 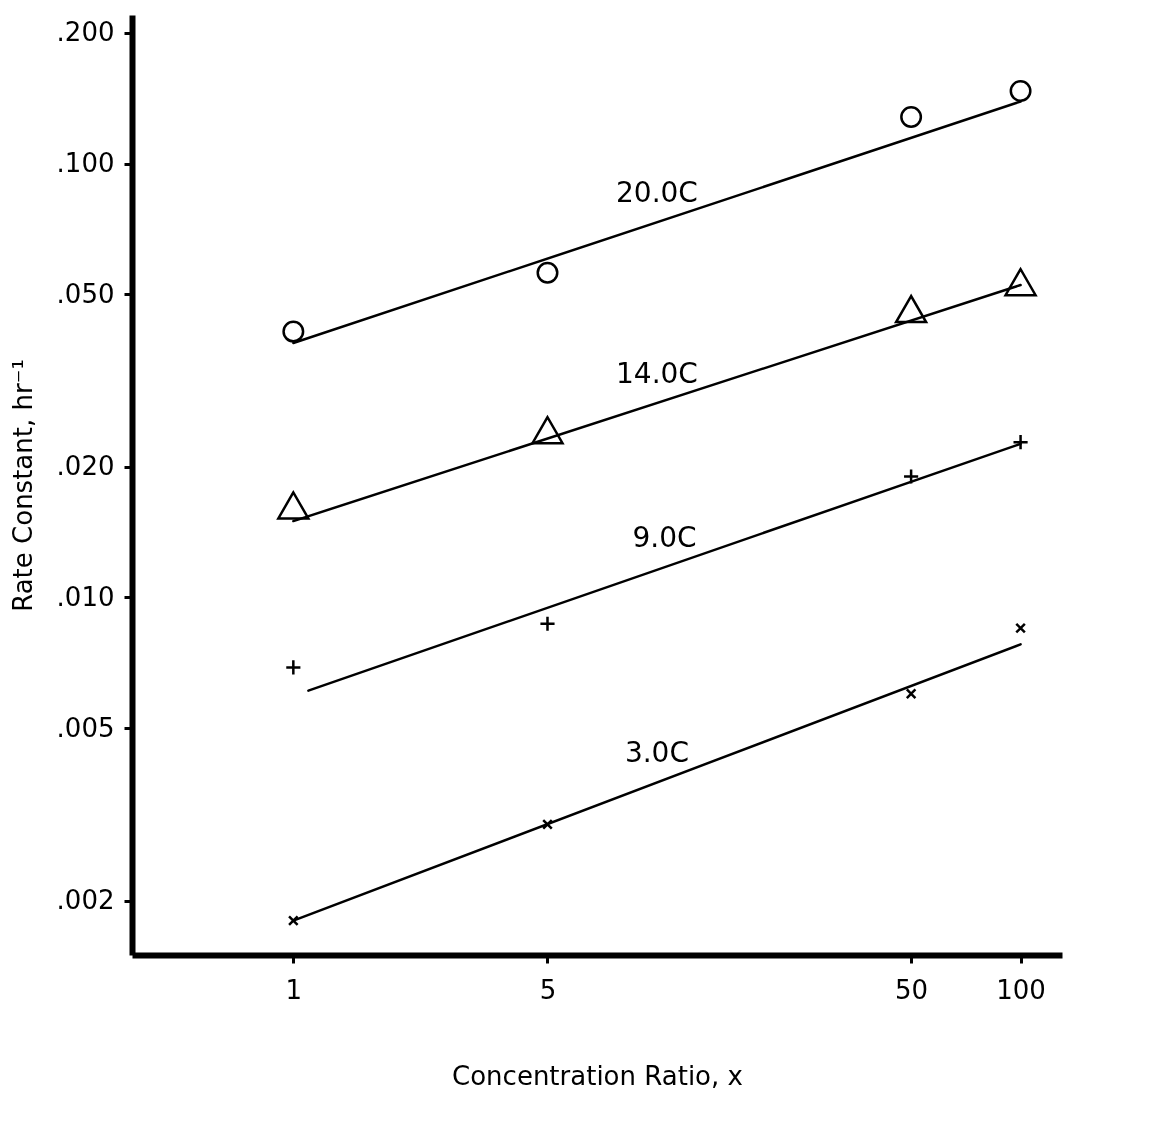 I want to click on series-label: 14.0C, so click(x=657, y=374).